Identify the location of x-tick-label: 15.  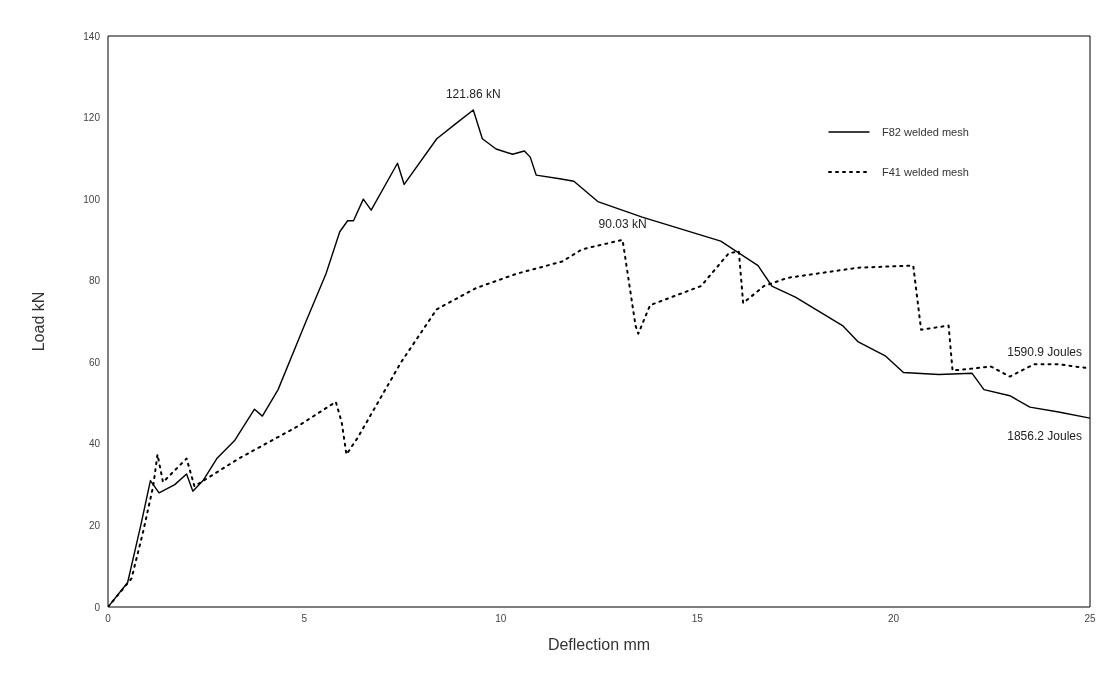
(697, 619).